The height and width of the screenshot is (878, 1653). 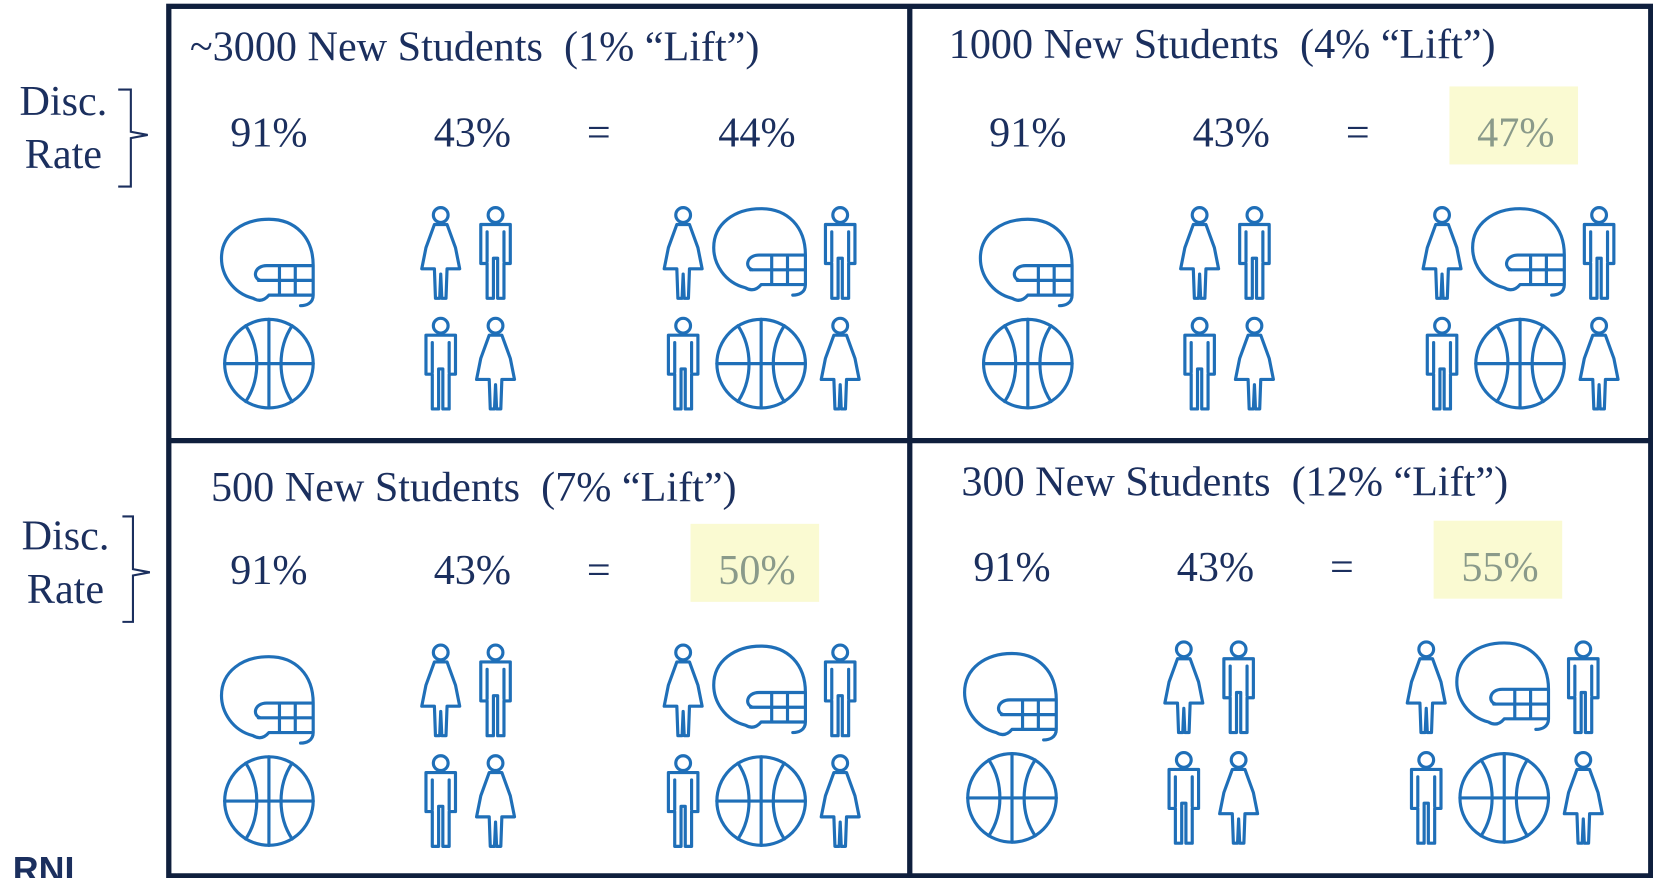 I want to click on result-rate: 44%, so click(x=756, y=133).